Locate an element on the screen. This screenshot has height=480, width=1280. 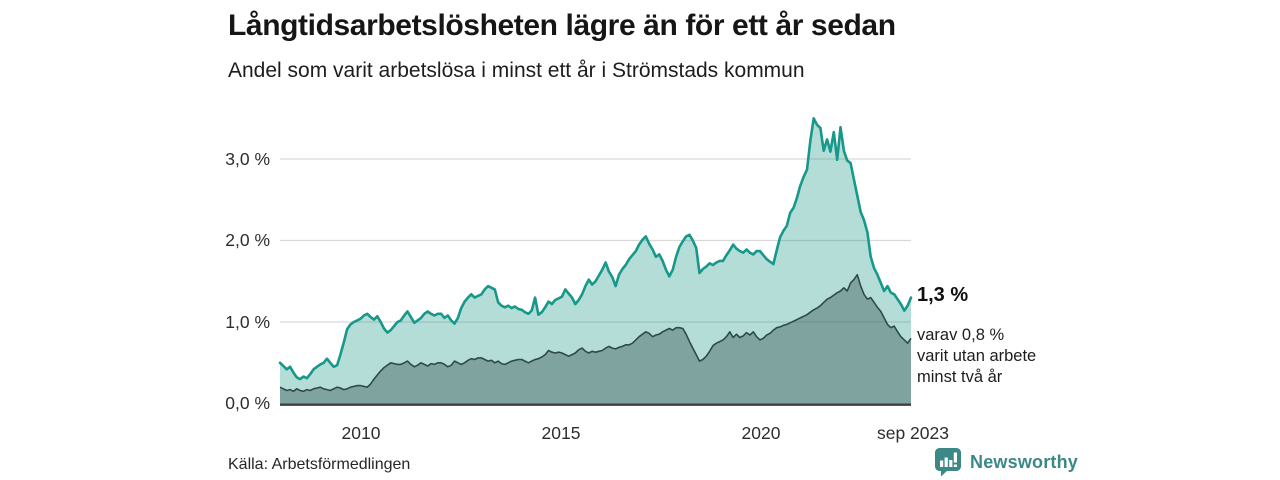
x-axis-label: sep 2023 is located at coordinates (912, 433).